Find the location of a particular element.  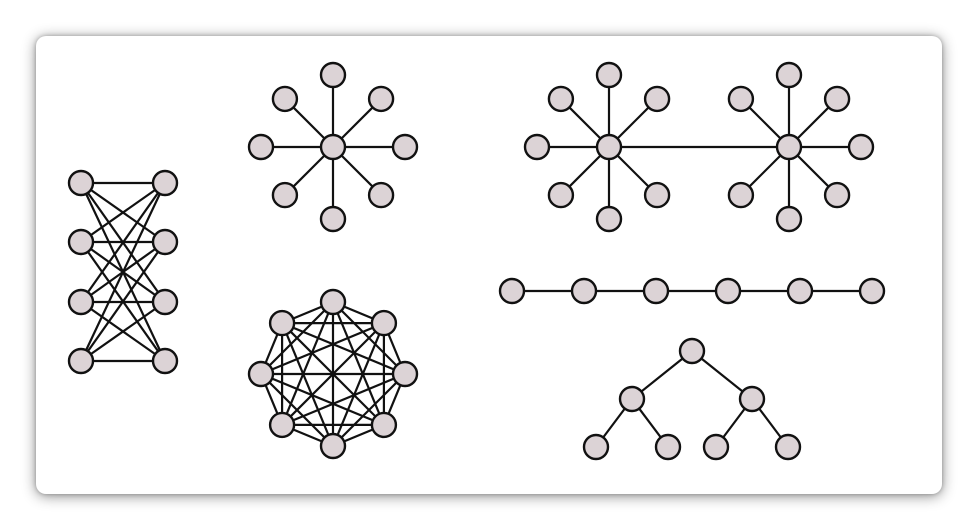

tree-root-node is located at coordinates (692, 351).